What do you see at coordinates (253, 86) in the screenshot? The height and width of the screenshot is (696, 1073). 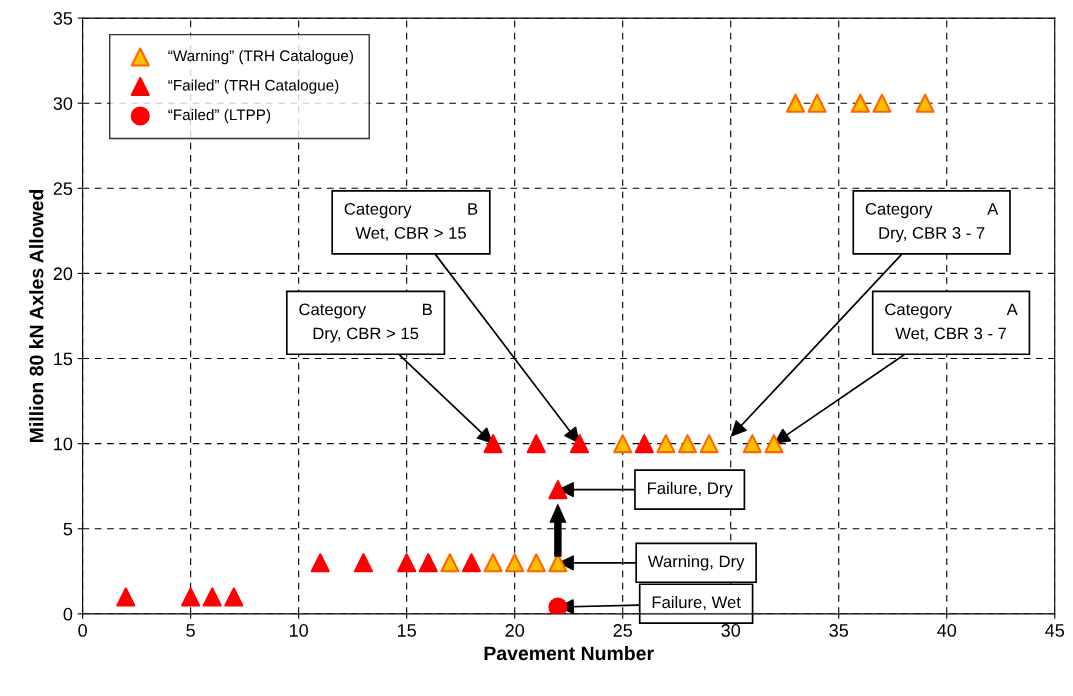 I see `legend-label: “Failed” (TRH Catalogue)` at bounding box center [253, 86].